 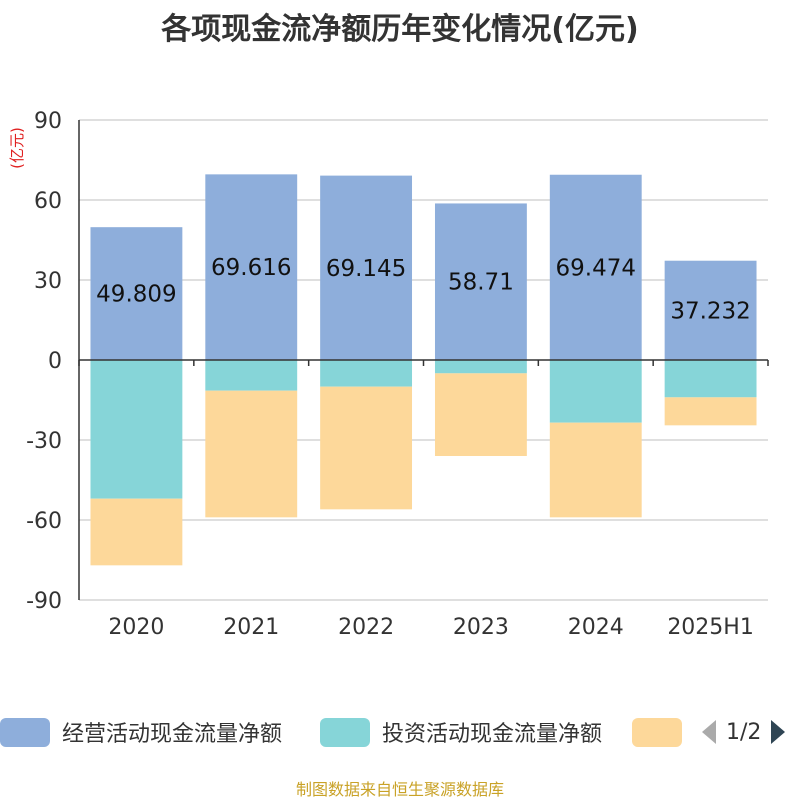 I want to click on bar-series1-2022, so click(x=366, y=373).